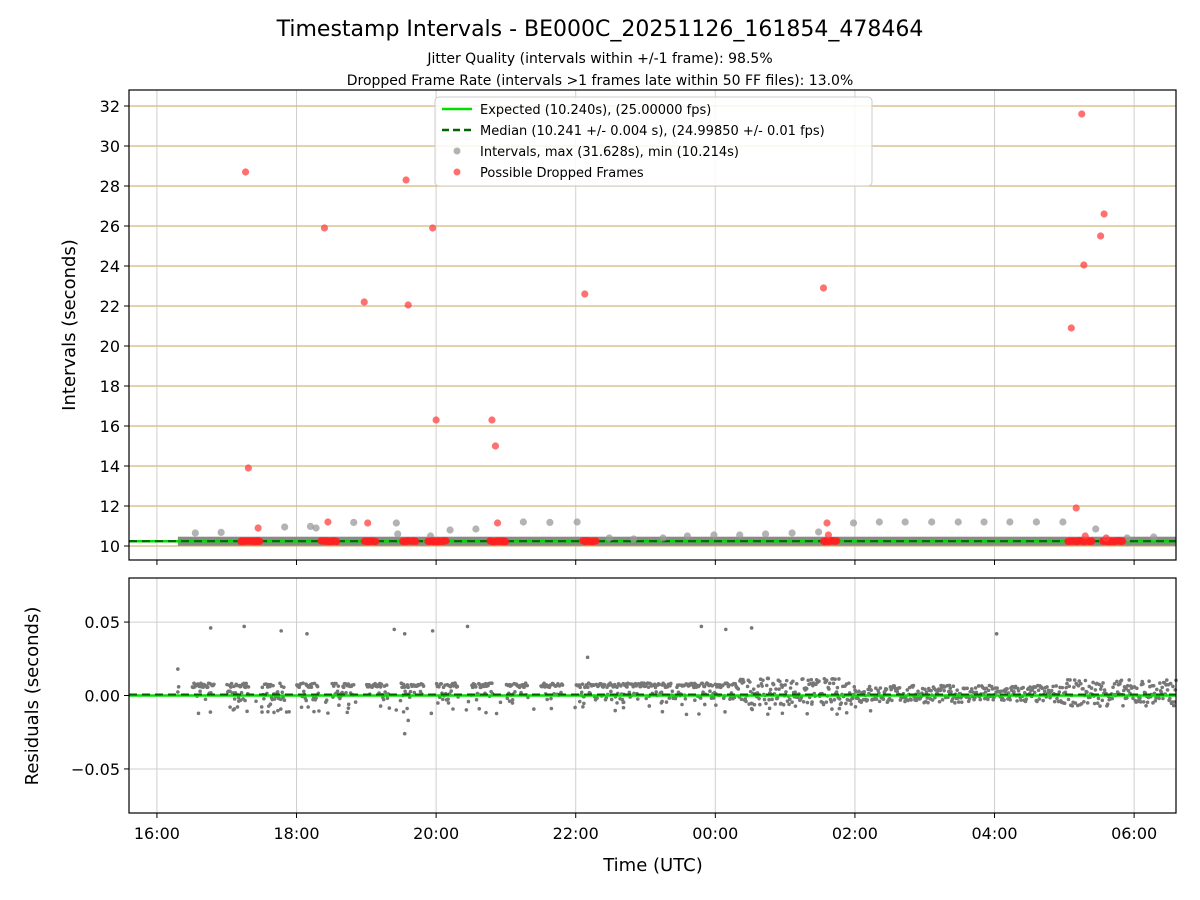 This screenshot has width=1200, height=900. Describe the element at coordinates (562, 173) in the screenshot. I see `legend-dropped-label: Possible Dropped Frames` at that location.